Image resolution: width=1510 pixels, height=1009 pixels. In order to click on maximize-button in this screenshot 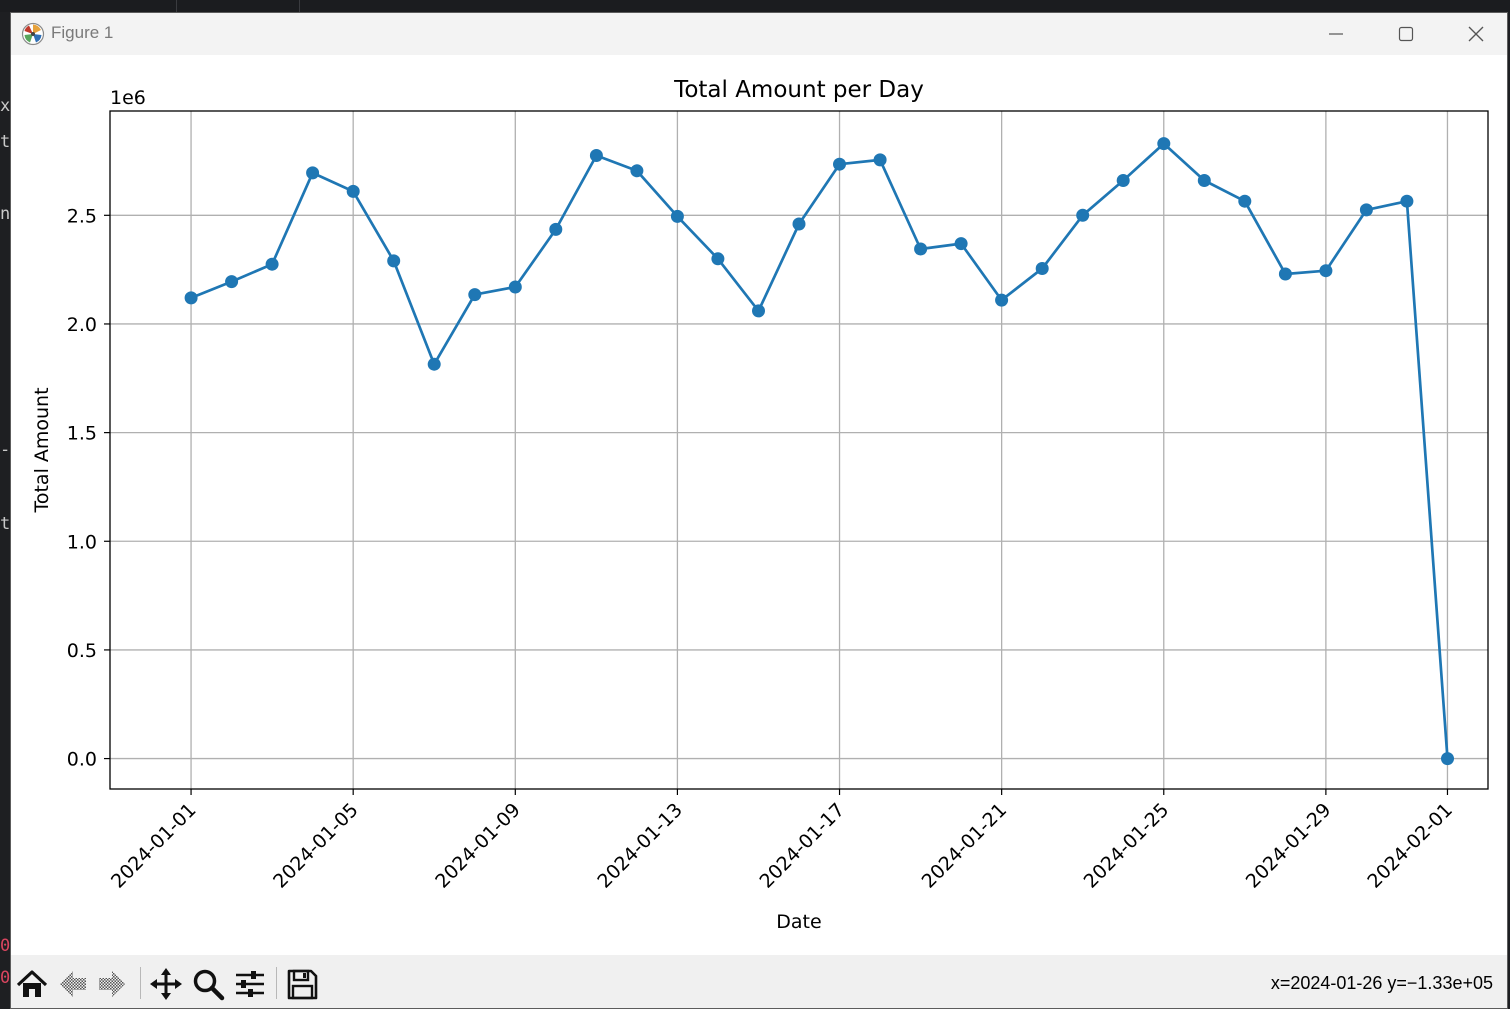, I will do `click(1406, 34)`.